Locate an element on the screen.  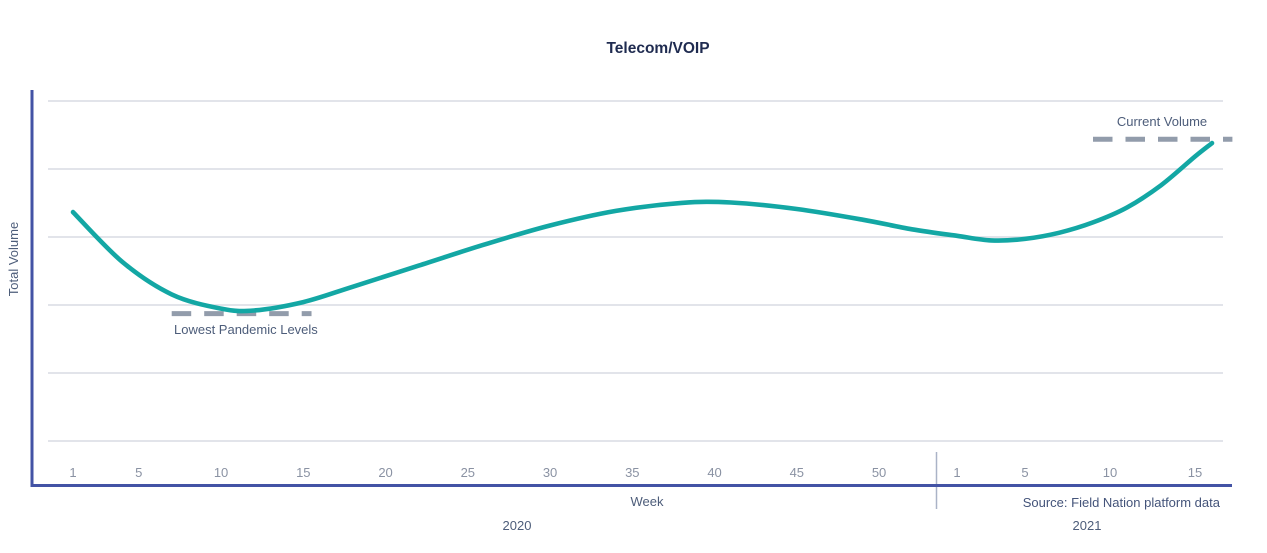
x-axis-tick-labels: 1 5 10 15 20 25 30 35 40 45 50 1 5 10 15 is located at coordinates (635, 472).